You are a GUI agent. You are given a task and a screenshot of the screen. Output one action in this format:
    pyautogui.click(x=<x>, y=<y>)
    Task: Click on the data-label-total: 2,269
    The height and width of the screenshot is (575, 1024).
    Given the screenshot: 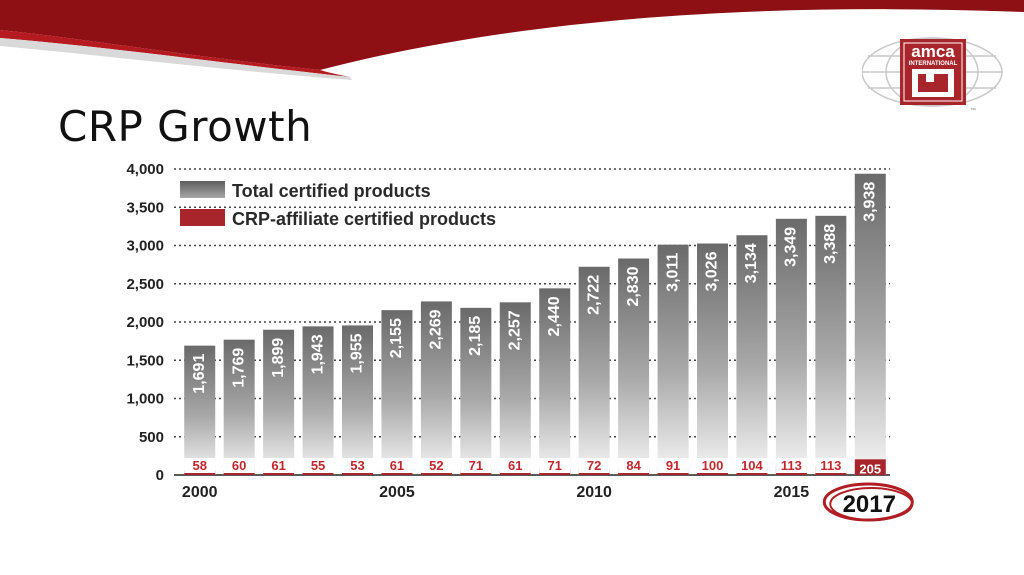 What is the action you would take?
    pyautogui.click(x=436, y=329)
    